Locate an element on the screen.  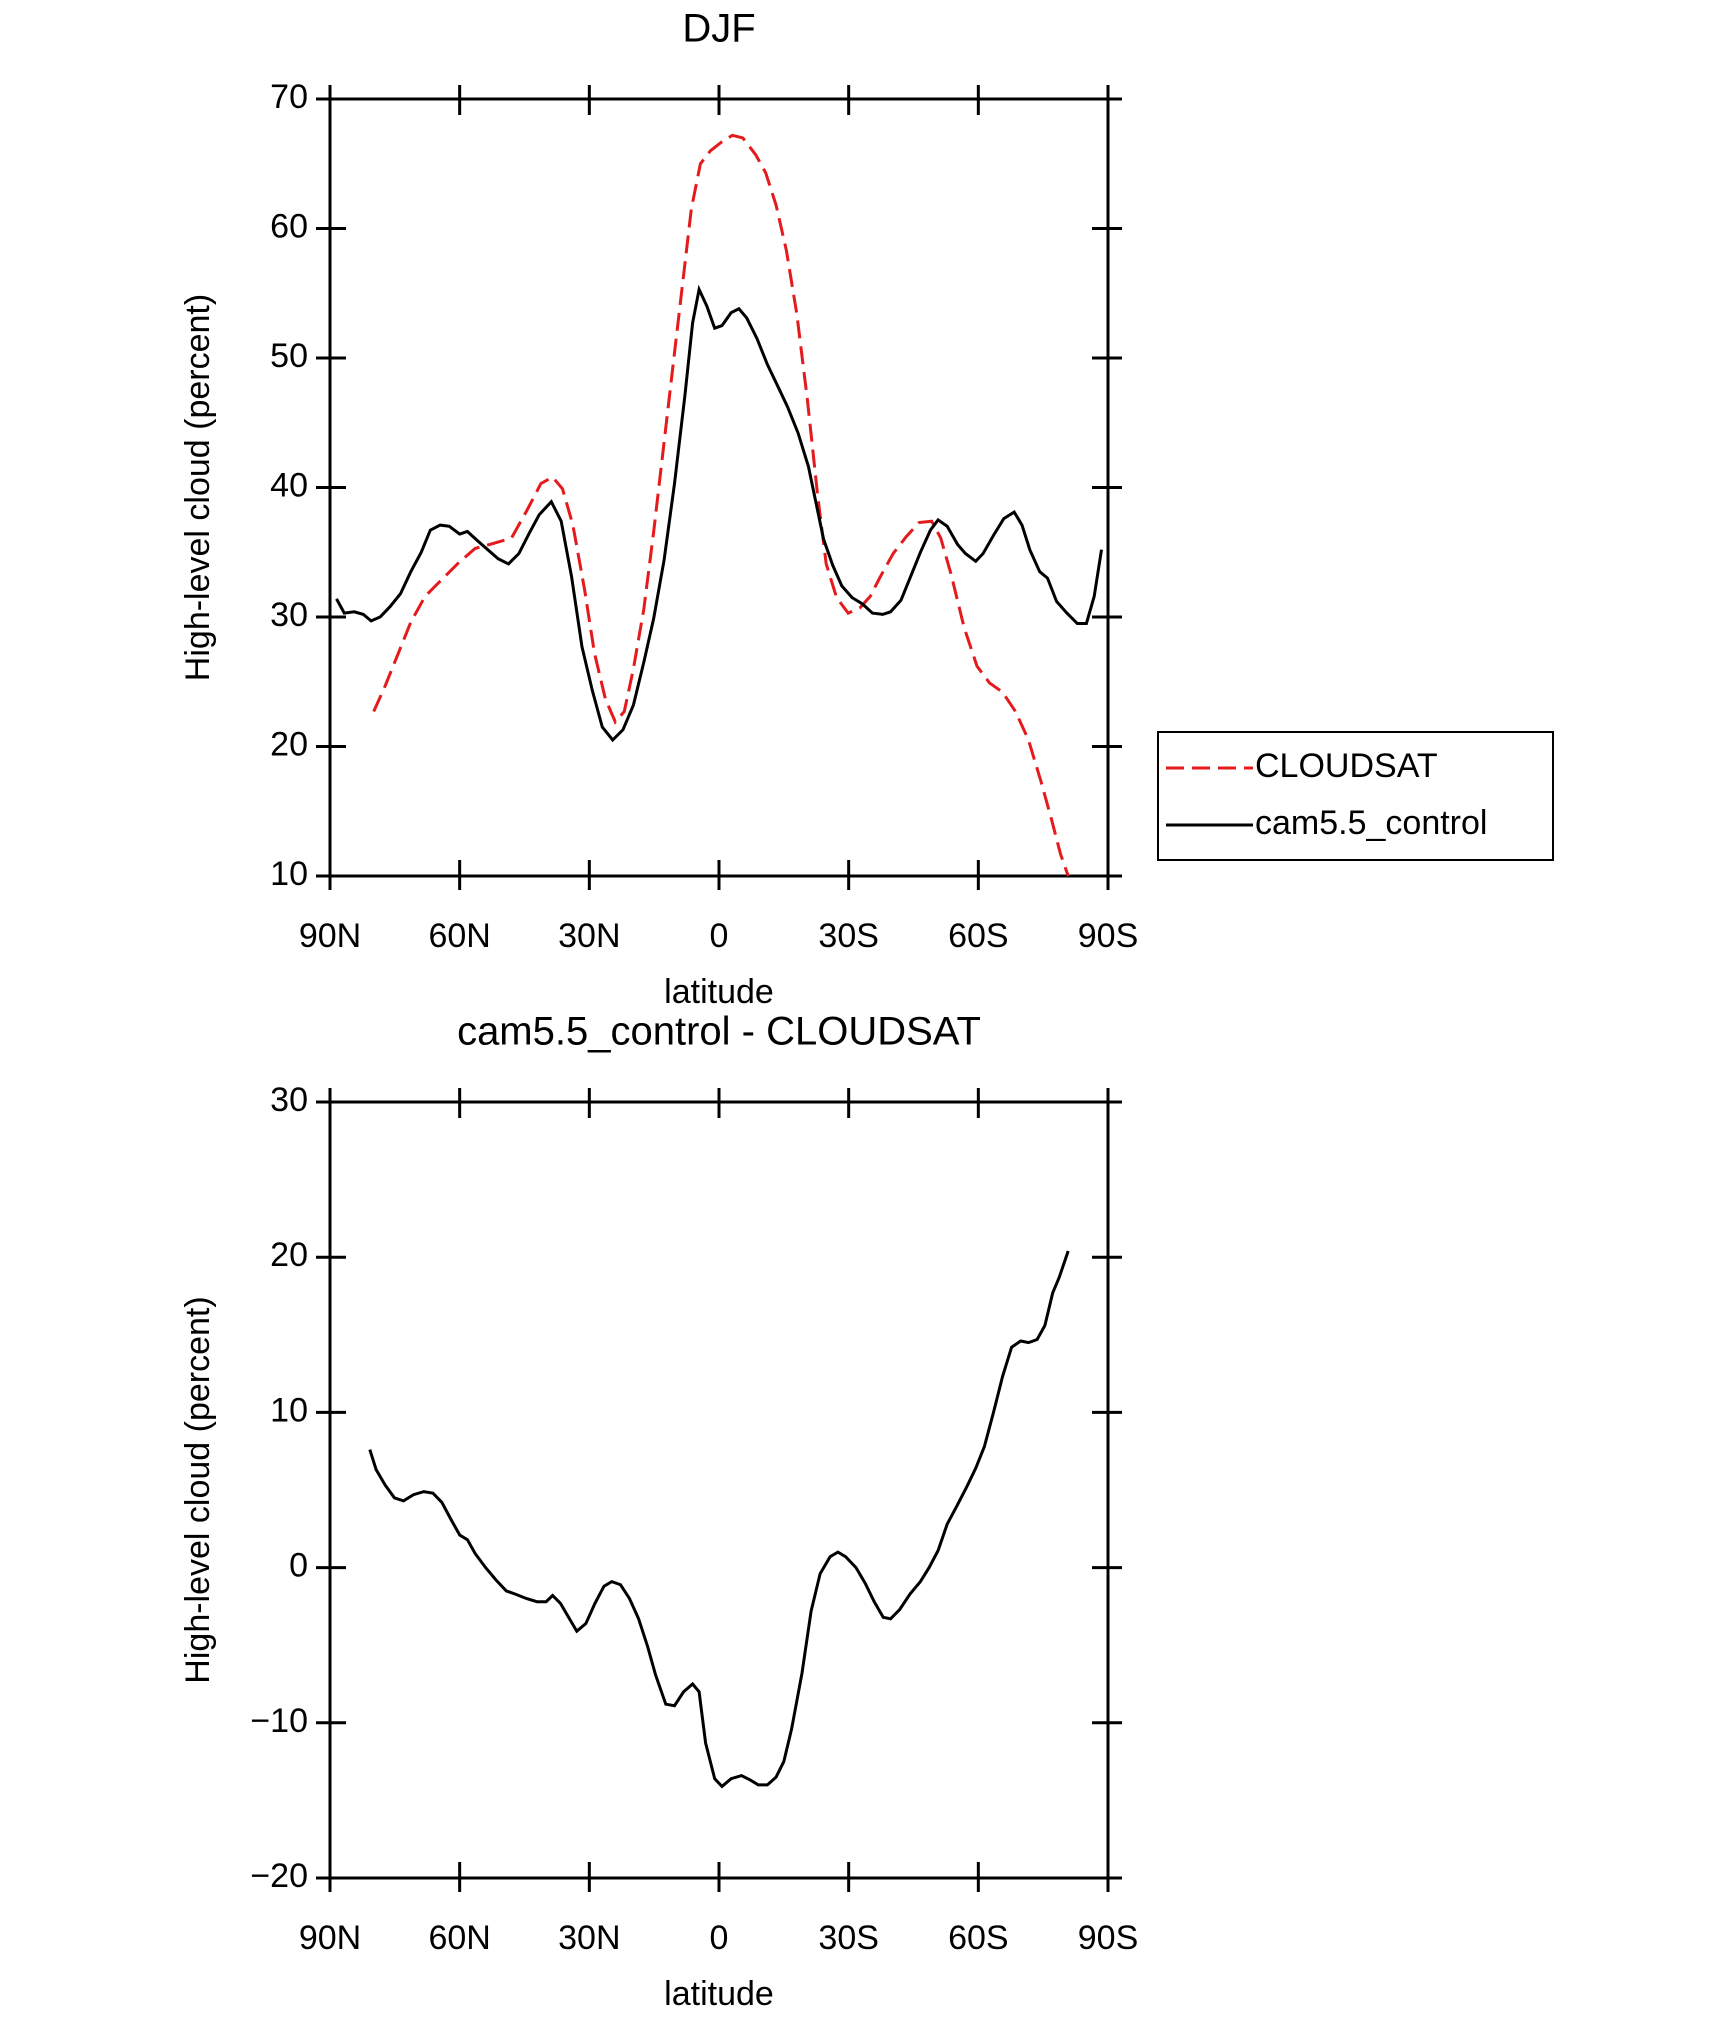
chart-title: DJF is located at coordinates (718, 29).